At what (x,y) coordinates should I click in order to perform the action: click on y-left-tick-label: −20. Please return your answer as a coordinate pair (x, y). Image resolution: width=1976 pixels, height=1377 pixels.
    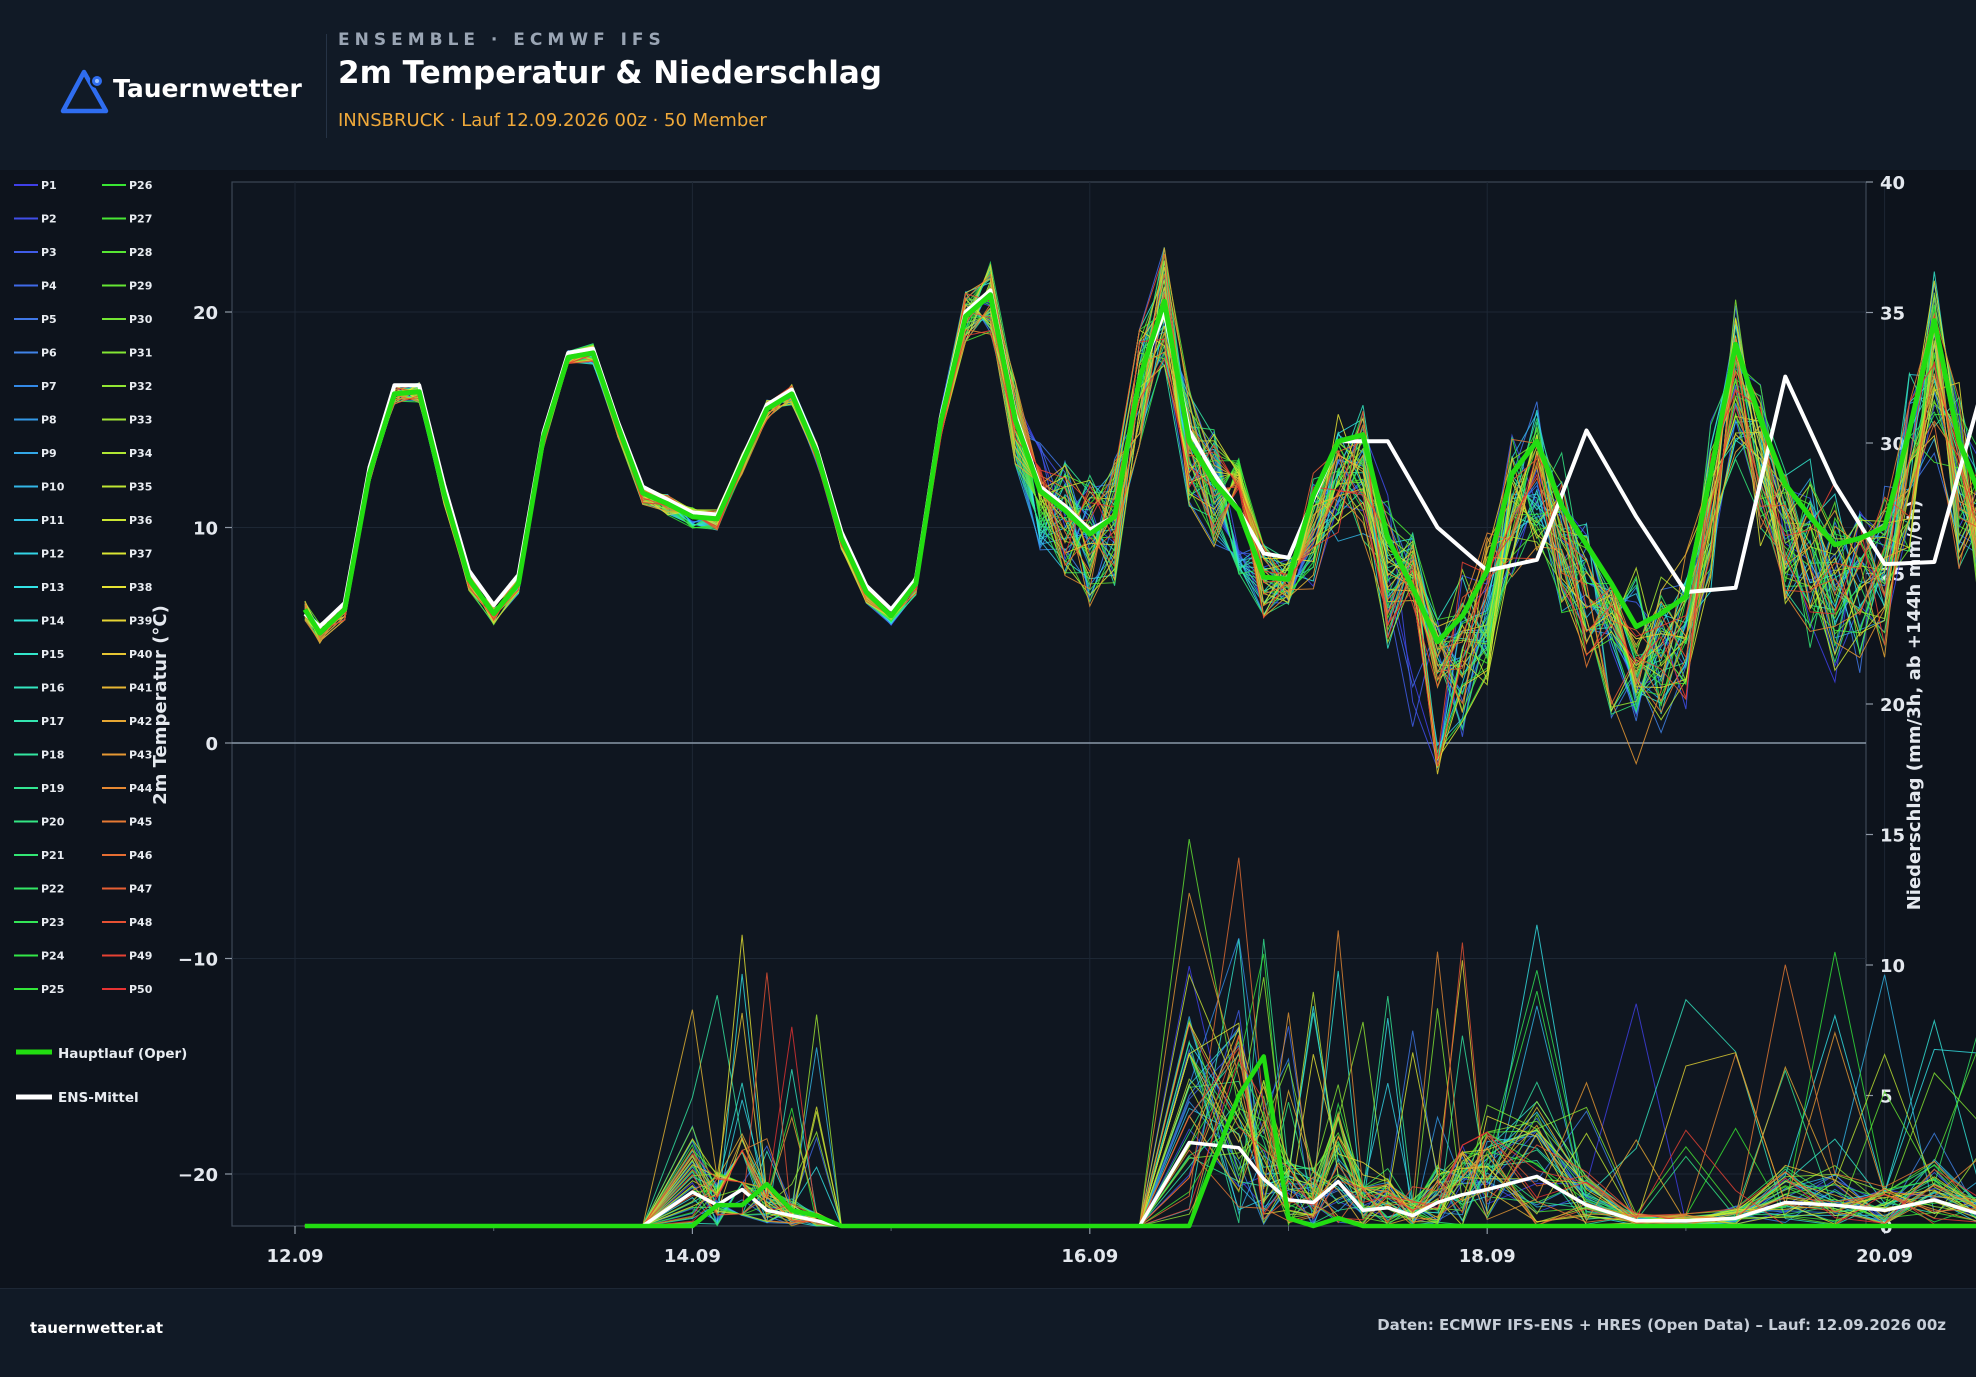
    Looking at the image, I should click on (198, 1175).